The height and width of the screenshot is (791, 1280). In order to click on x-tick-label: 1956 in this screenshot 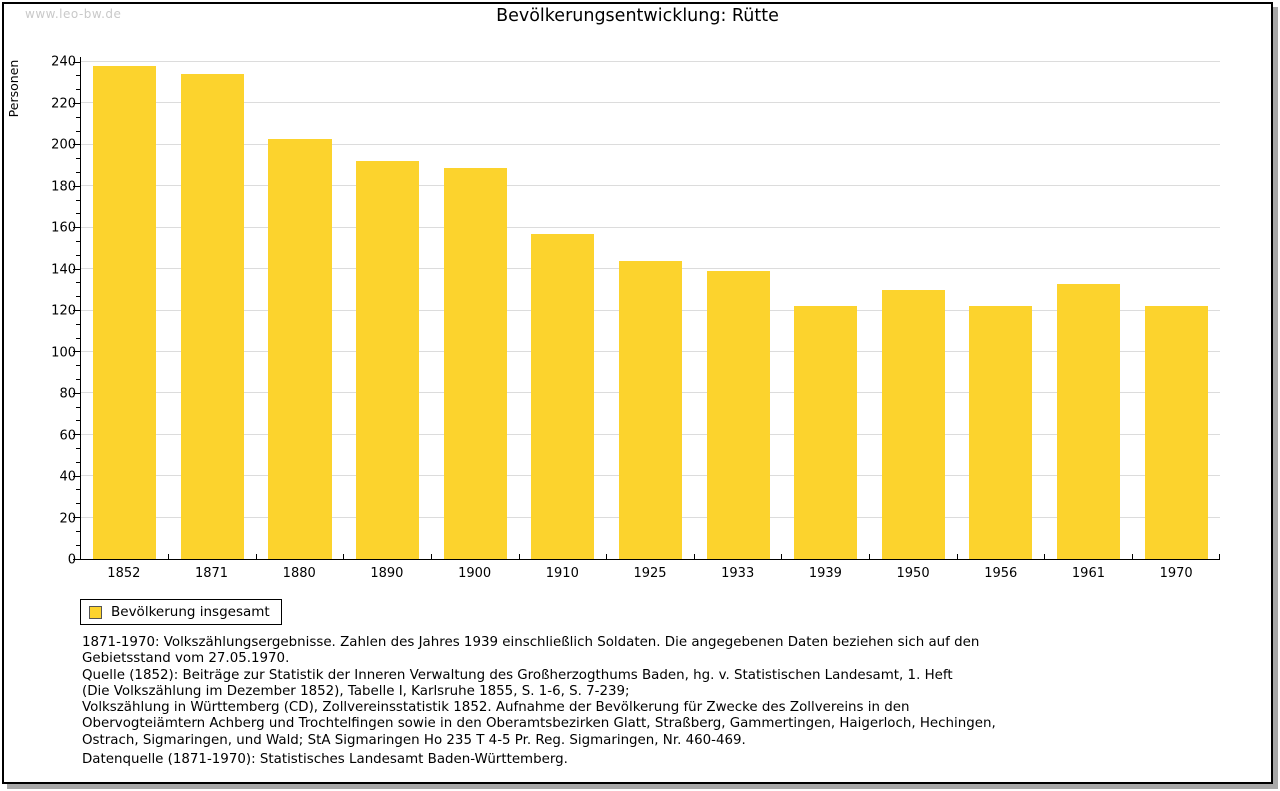, I will do `click(1001, 573)`.